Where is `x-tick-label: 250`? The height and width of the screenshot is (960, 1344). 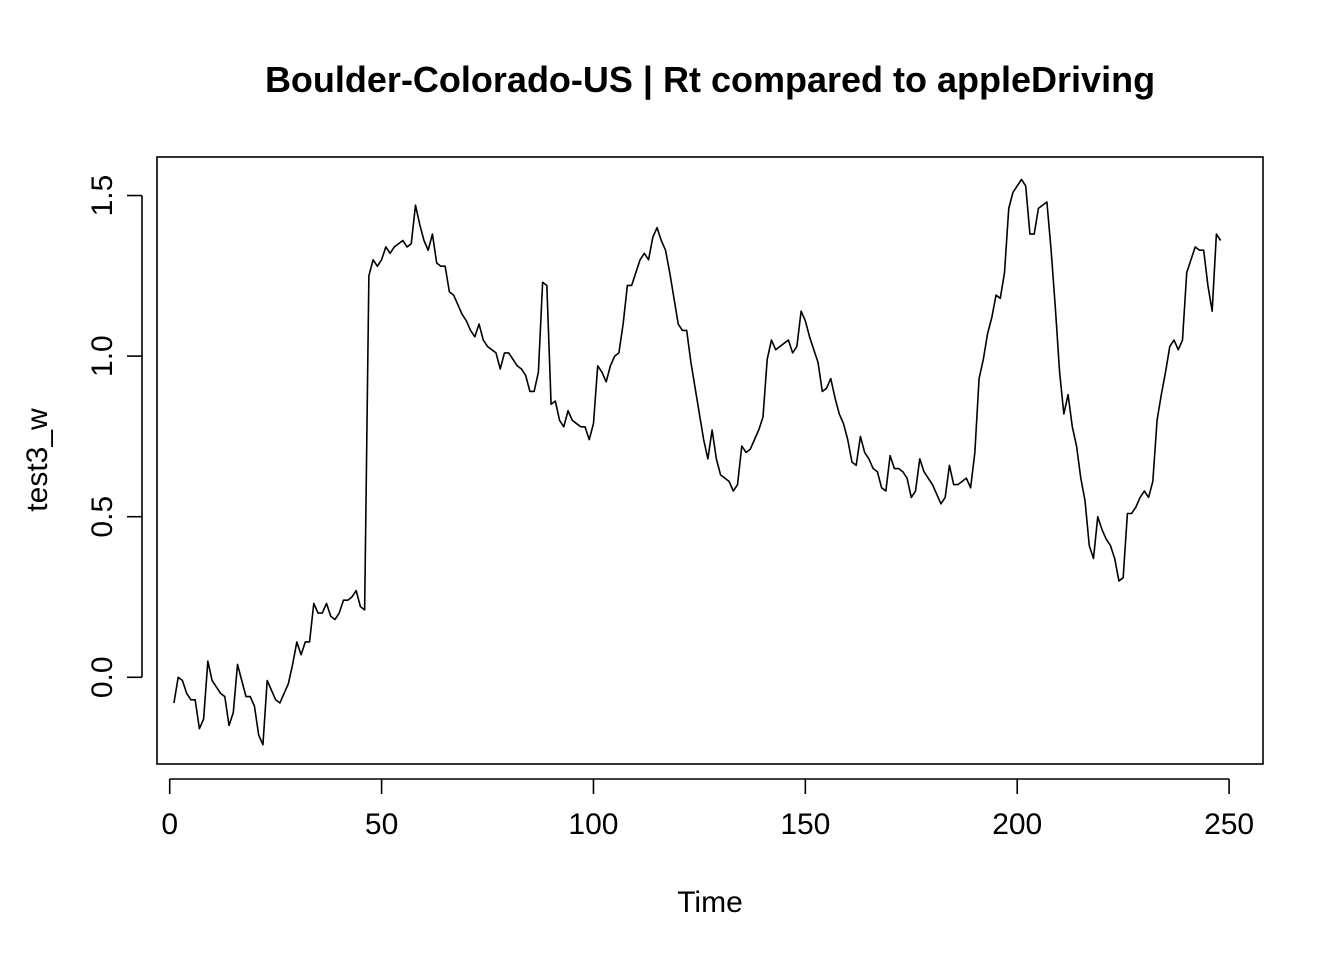
x-tick-label: 250 is located at coordinates (1229, 824).